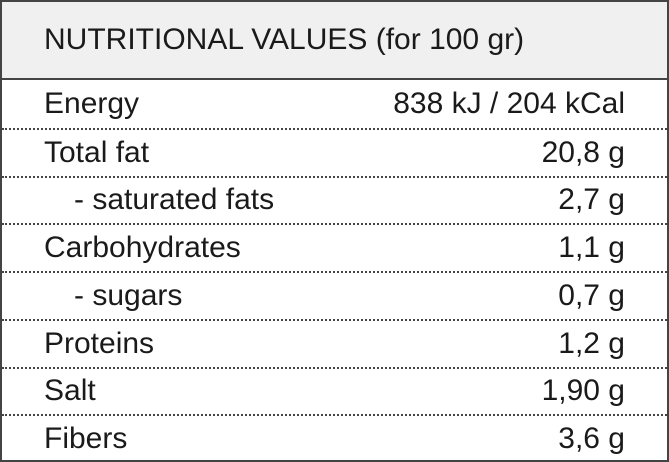 The width and height of the screenshot is (669, 462). What do you see at coordinates (128, 295) in the screenshot?
I see `row-label: - sugars` at bounding box center [128, 295].